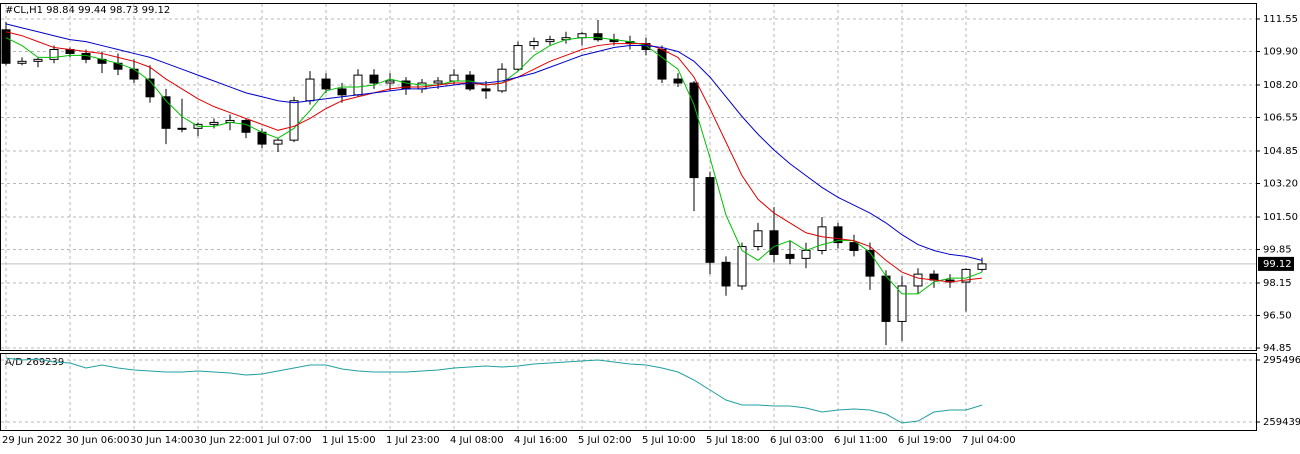  Describe the element at coordinates (669, 440) in the screenshot. I see `x-tick-label: 5 Jul 10:00` at that location.